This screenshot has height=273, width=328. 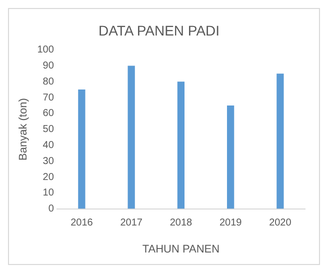 What do you see at coordinates (181, 249) in the screenshot?
I see `x-axis-title: TAHUN PANEN` at bounding box center [181, 249].